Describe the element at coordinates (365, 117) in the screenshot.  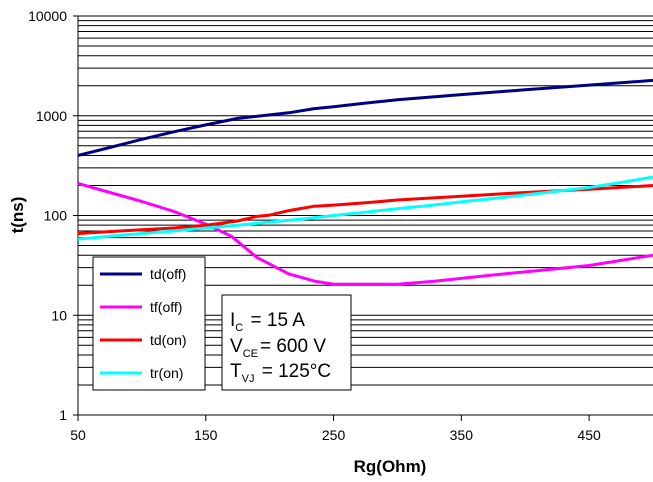
I see `series-line-td-off` at that location.